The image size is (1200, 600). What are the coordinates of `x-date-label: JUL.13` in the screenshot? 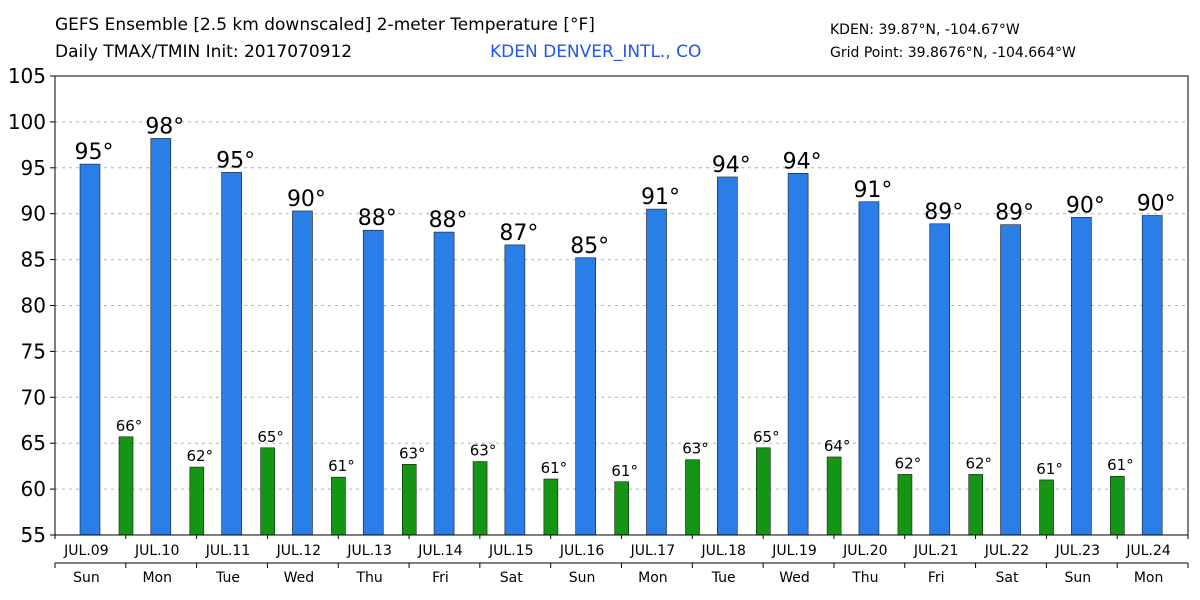 It's located at (368, 551).